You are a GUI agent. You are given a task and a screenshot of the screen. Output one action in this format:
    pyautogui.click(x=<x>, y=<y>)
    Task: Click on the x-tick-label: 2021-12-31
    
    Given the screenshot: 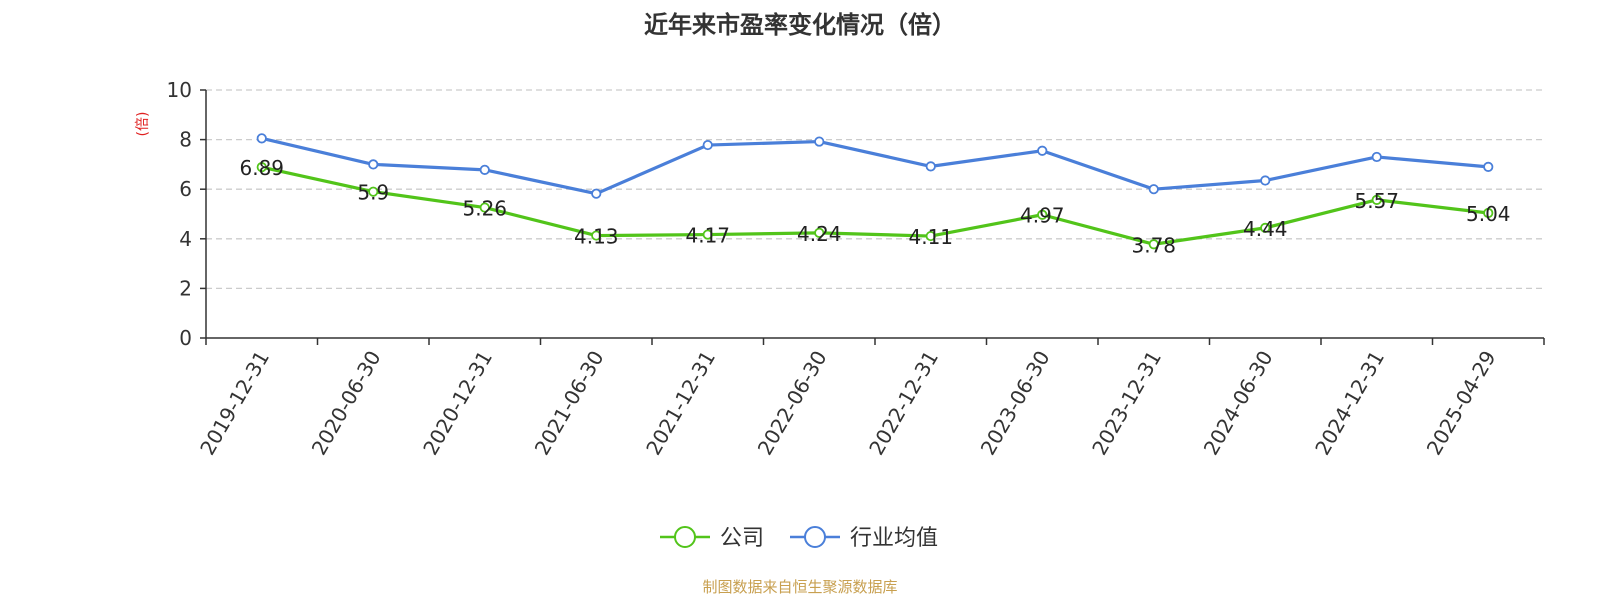 What is the action you would take?
    pyautogui.click(x=680, y=403)
    